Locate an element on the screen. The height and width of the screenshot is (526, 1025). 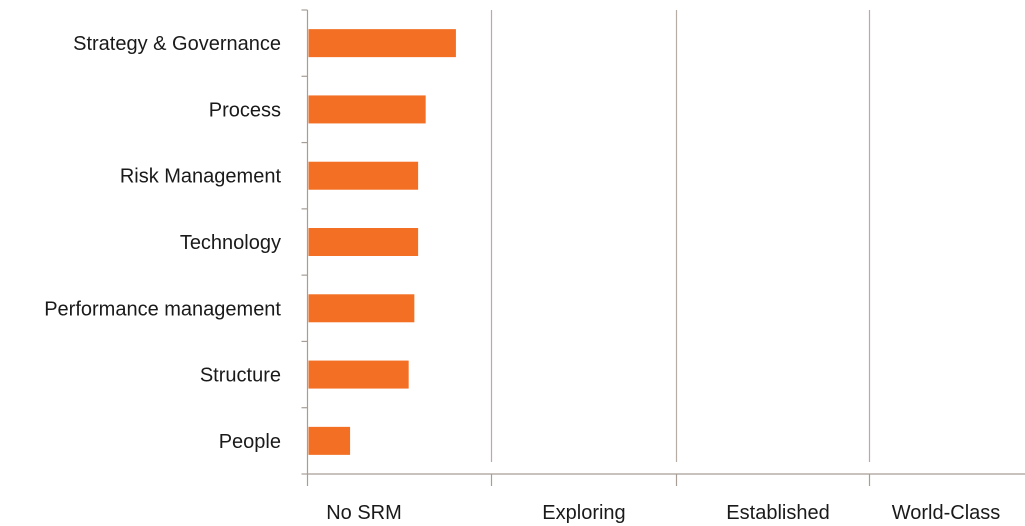
x-tick-label: Exploring is located at coordinates (583, 513).